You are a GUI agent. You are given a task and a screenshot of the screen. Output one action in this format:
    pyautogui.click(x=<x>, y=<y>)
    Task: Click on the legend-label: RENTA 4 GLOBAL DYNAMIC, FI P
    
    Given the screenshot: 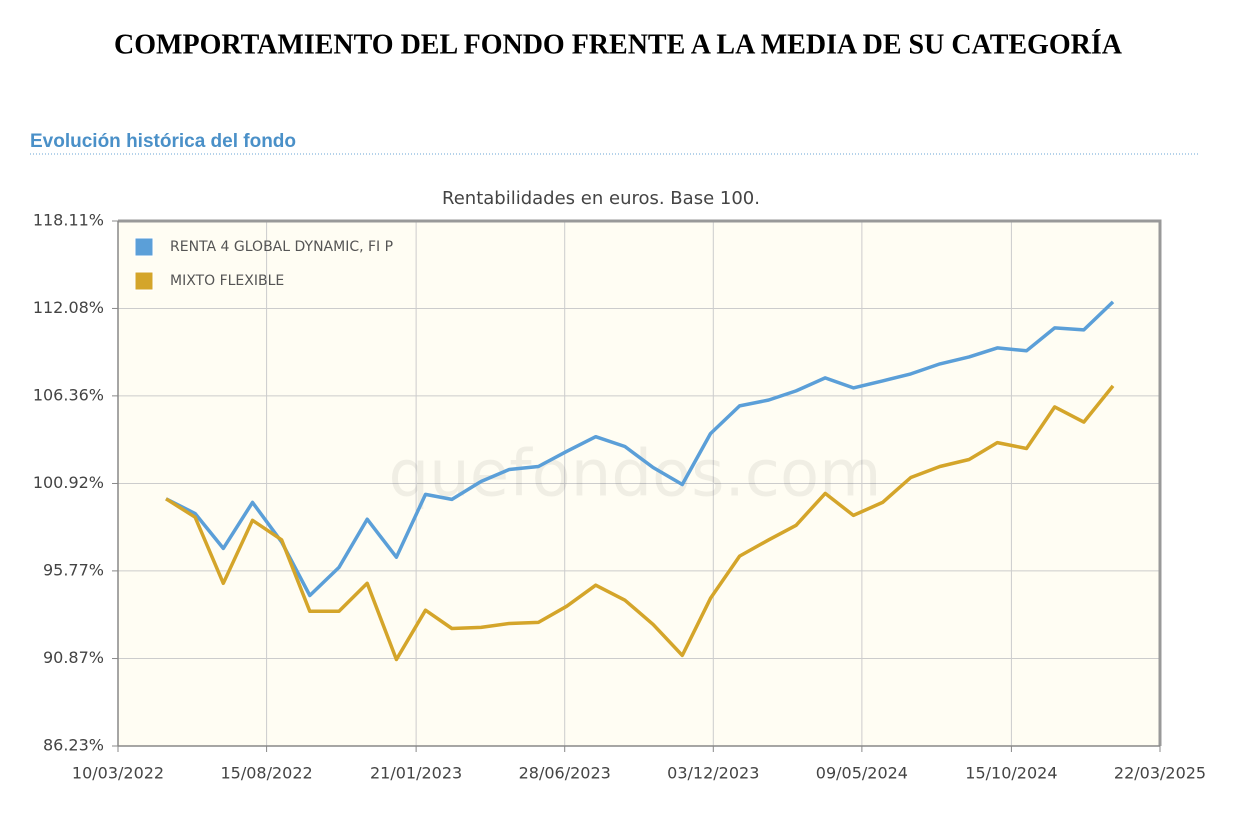 What is the action you would take?
    pyautogui.click(x=281, y=247)
    